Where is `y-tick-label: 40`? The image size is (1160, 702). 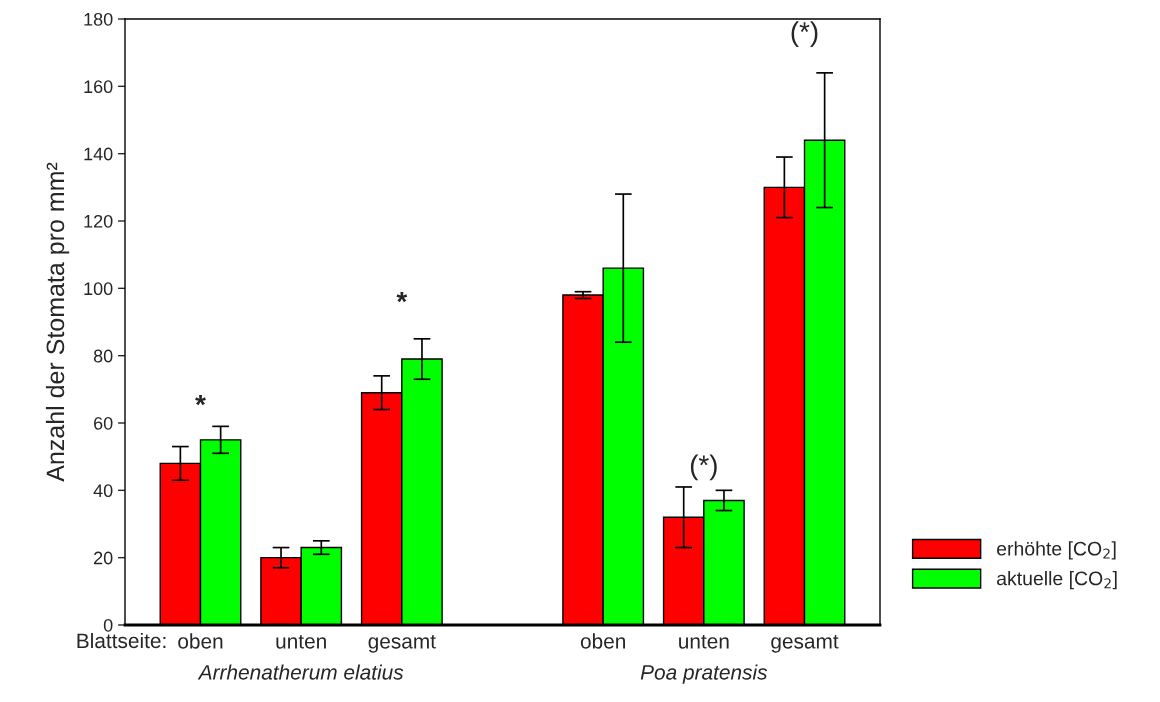
y-tick-label: 40 is located at coordinates (103, 491).